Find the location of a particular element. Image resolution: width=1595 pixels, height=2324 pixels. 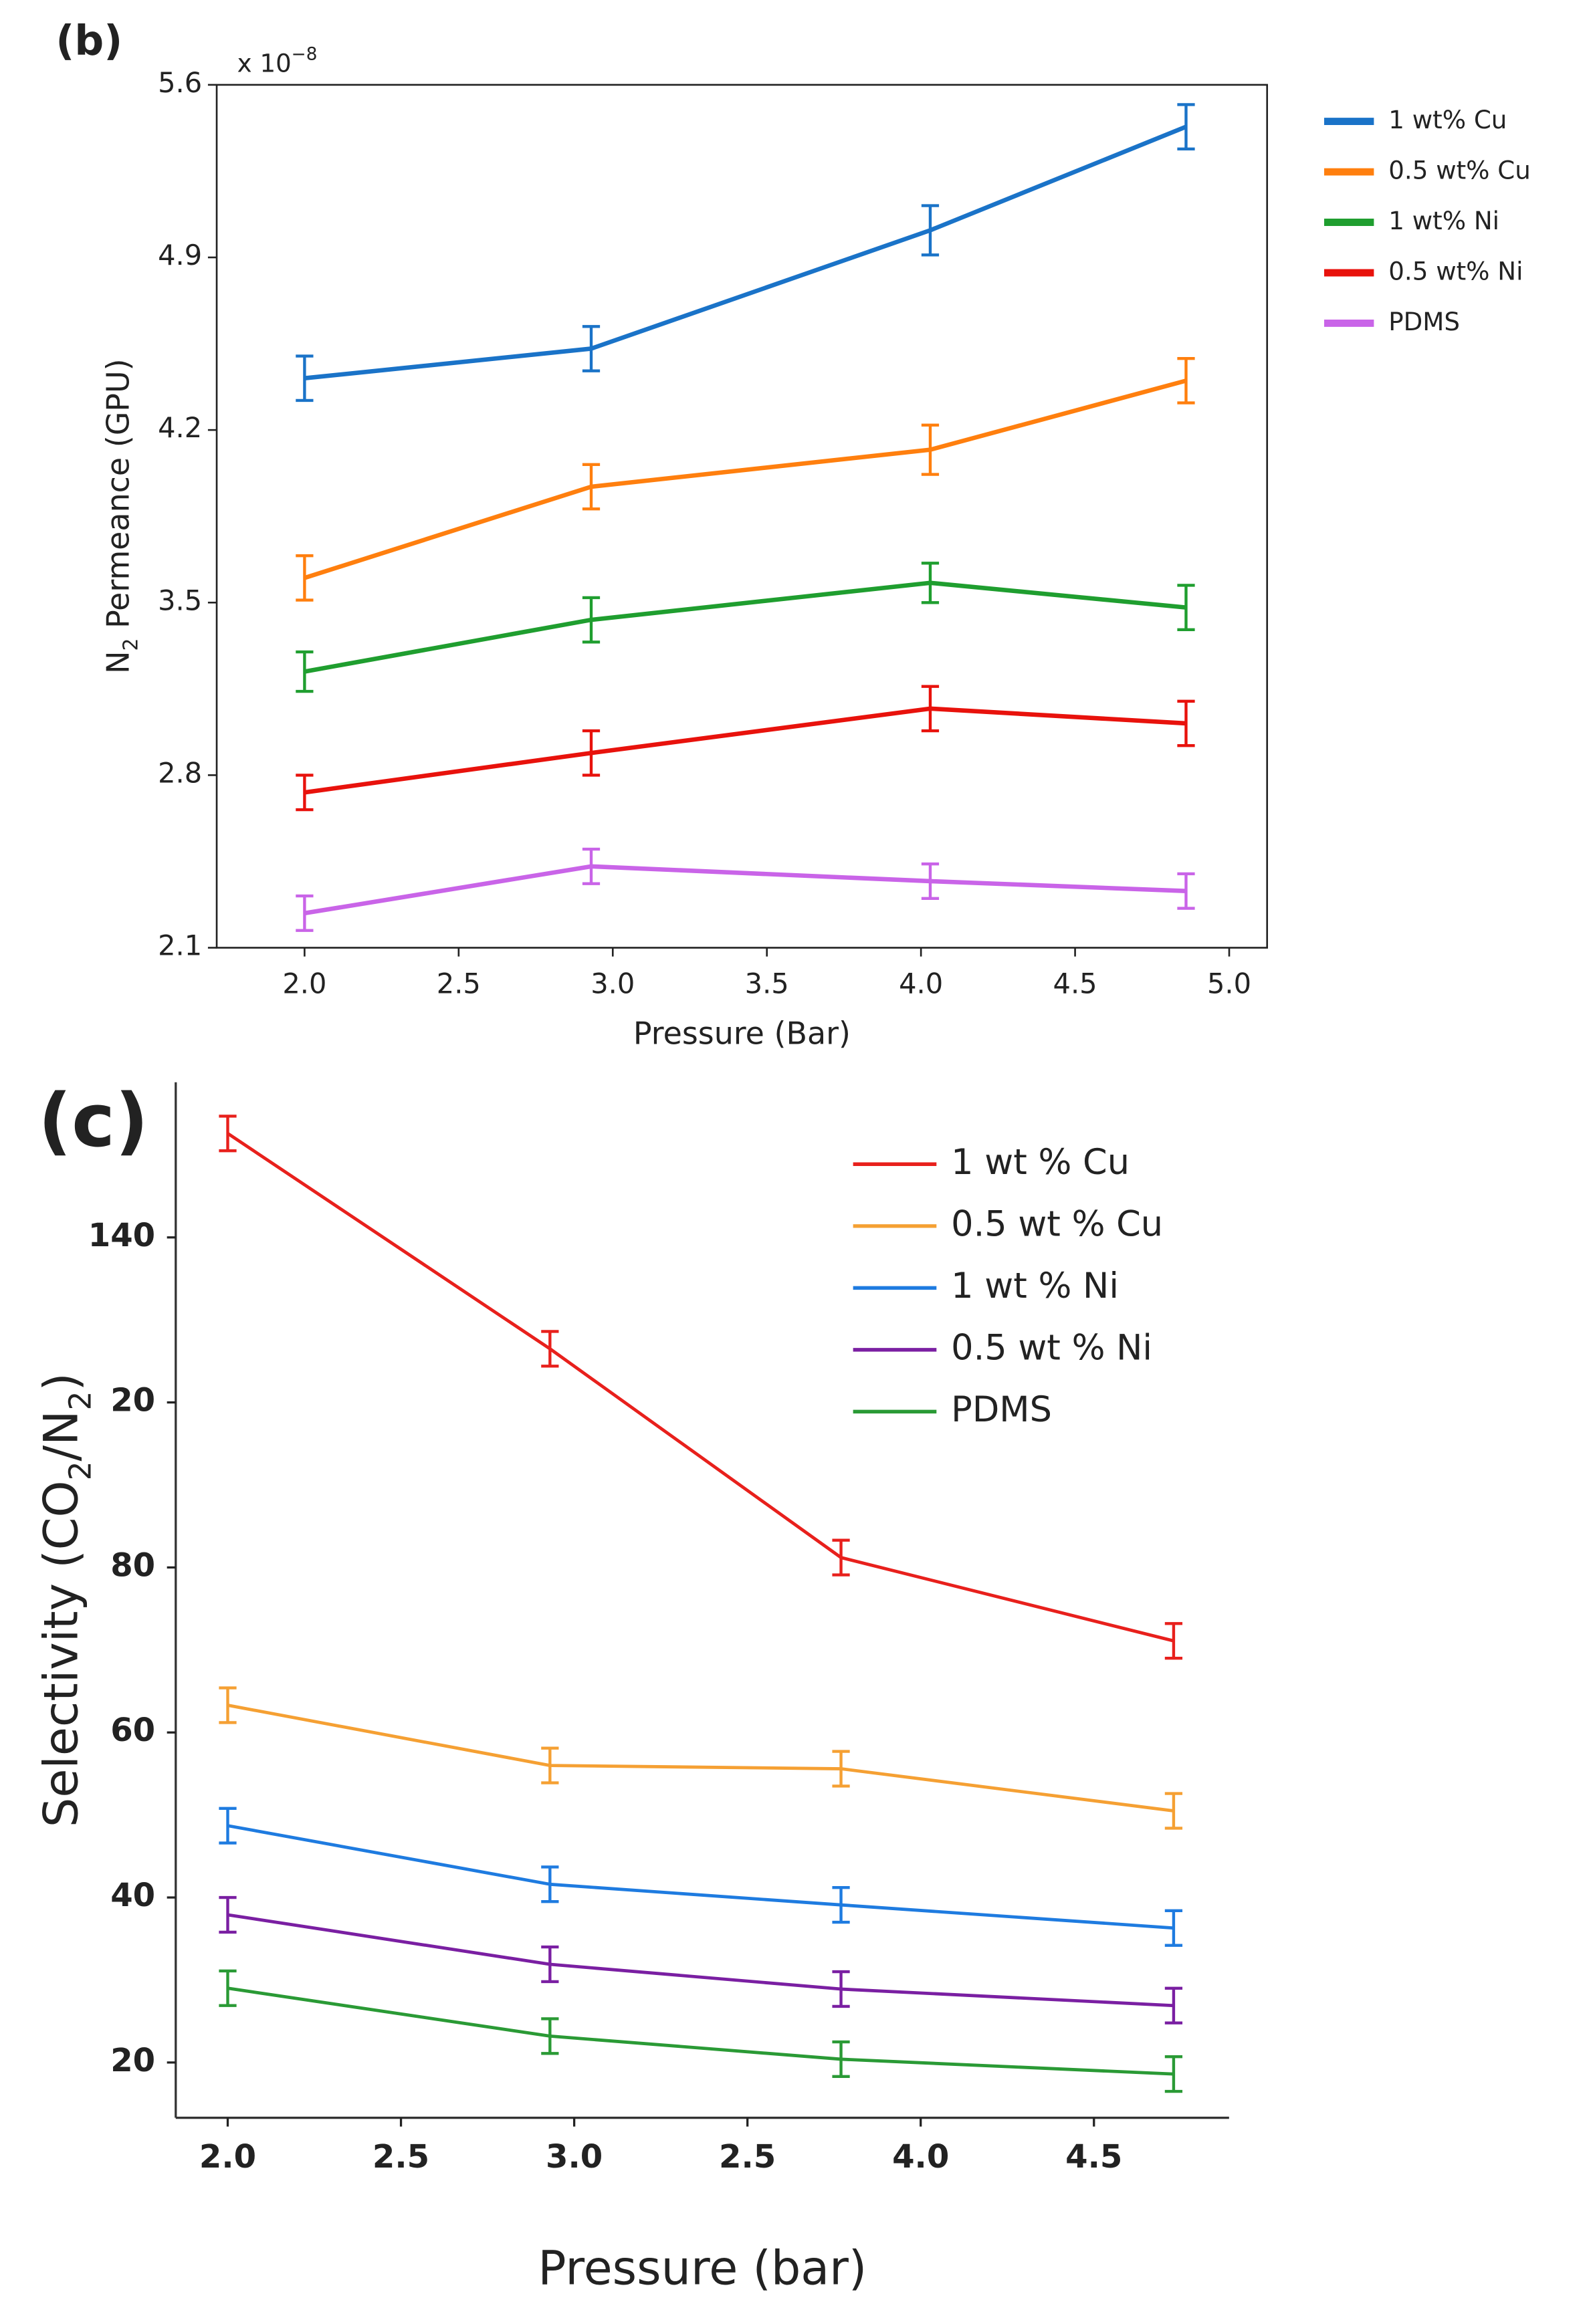

y-label-text: /N is located at coordinates (61, 1436).